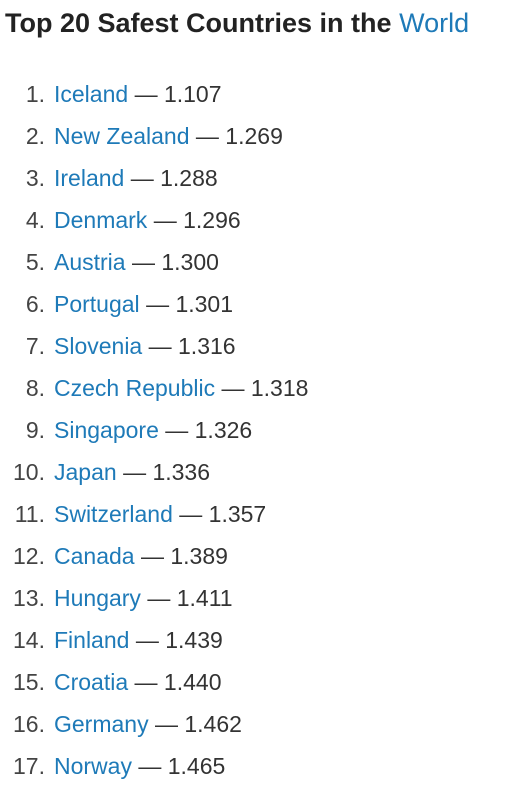 Image resolution: width=523 pixels, height=787 pixels. What do you see at coordinates (178, 94) in the screenshot?
I see `peace-score: — 1.107` at bounding box center [178, 94].